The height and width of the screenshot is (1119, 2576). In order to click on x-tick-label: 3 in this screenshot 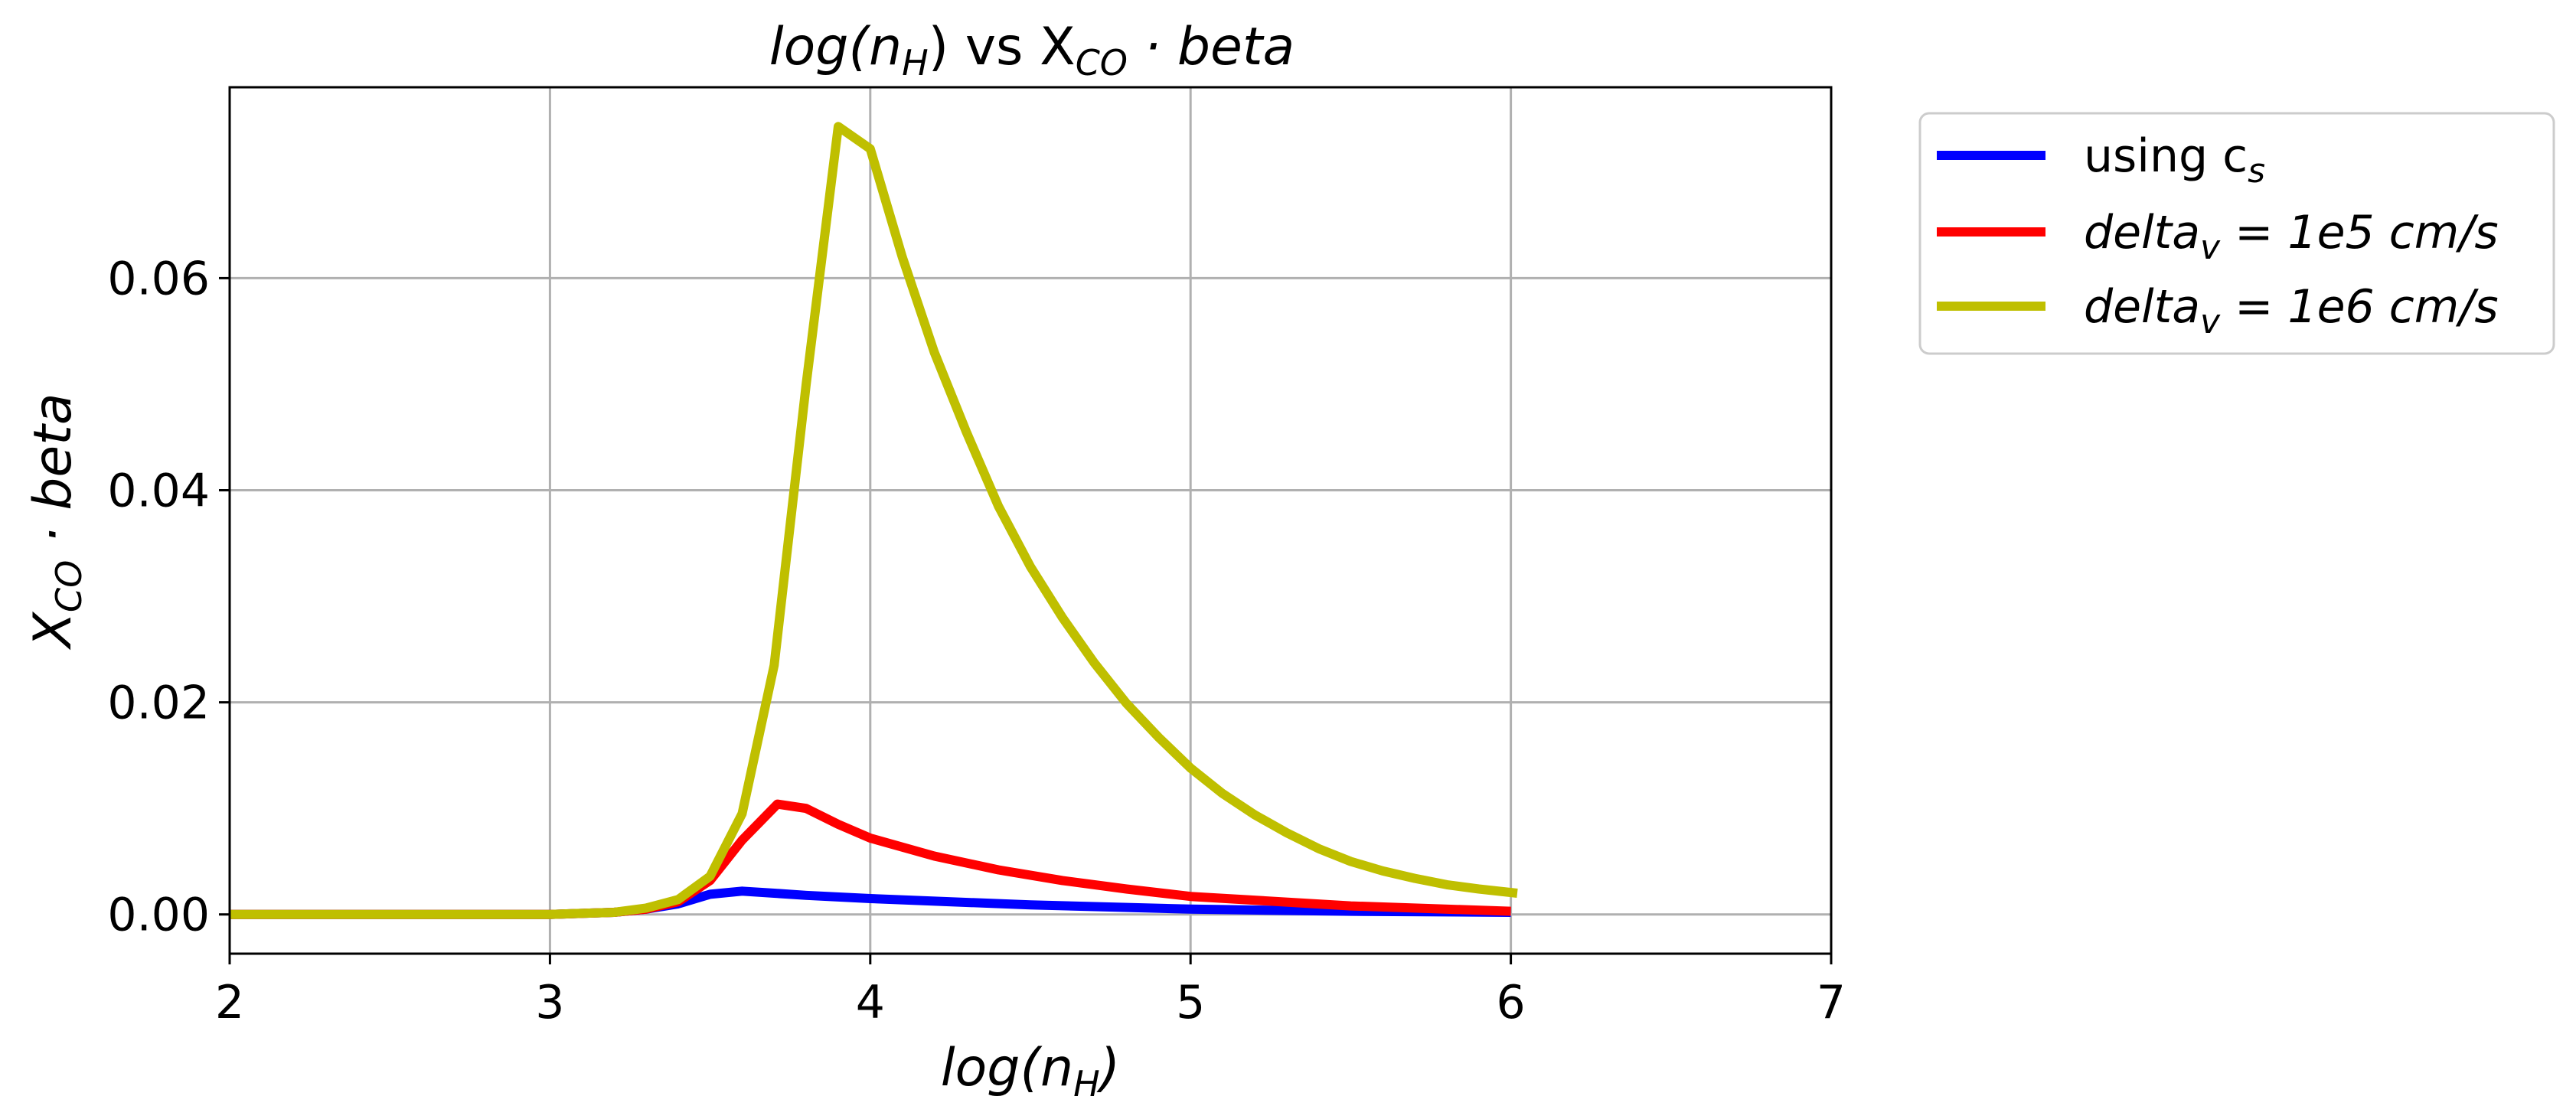, I will do `click(549, 1002)`.